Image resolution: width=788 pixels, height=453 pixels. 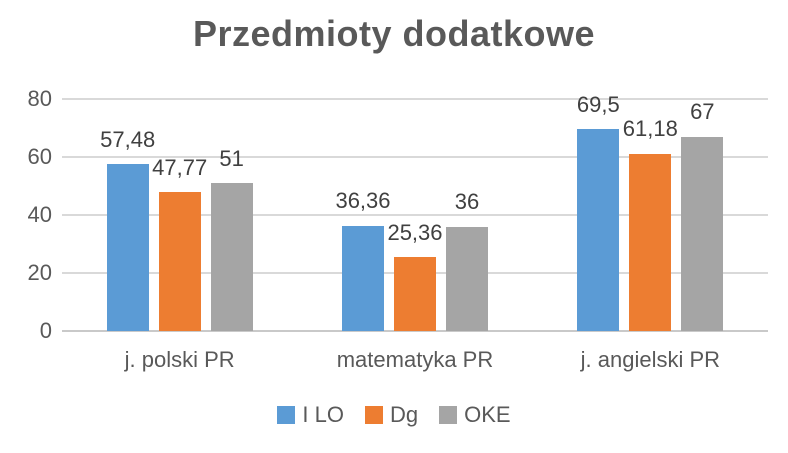 What do you see at coordinates (415, 233) in the screenshot?
I see `data-label-dg-matematyka-pr: 25,36` at bounding box center [415, 233].